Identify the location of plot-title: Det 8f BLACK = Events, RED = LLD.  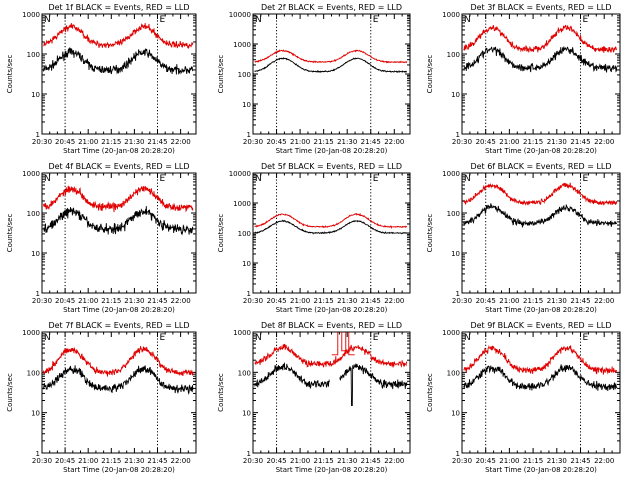
(331, 325).